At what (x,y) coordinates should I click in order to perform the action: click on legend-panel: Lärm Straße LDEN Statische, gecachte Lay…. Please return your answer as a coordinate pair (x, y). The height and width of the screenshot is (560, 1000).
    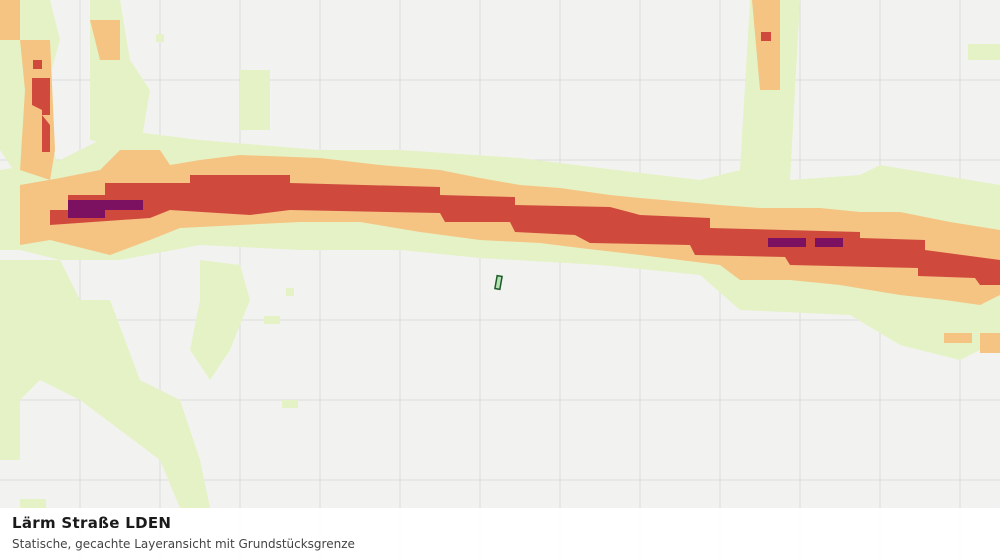
    Looking at the image, I should click on (500, 534).